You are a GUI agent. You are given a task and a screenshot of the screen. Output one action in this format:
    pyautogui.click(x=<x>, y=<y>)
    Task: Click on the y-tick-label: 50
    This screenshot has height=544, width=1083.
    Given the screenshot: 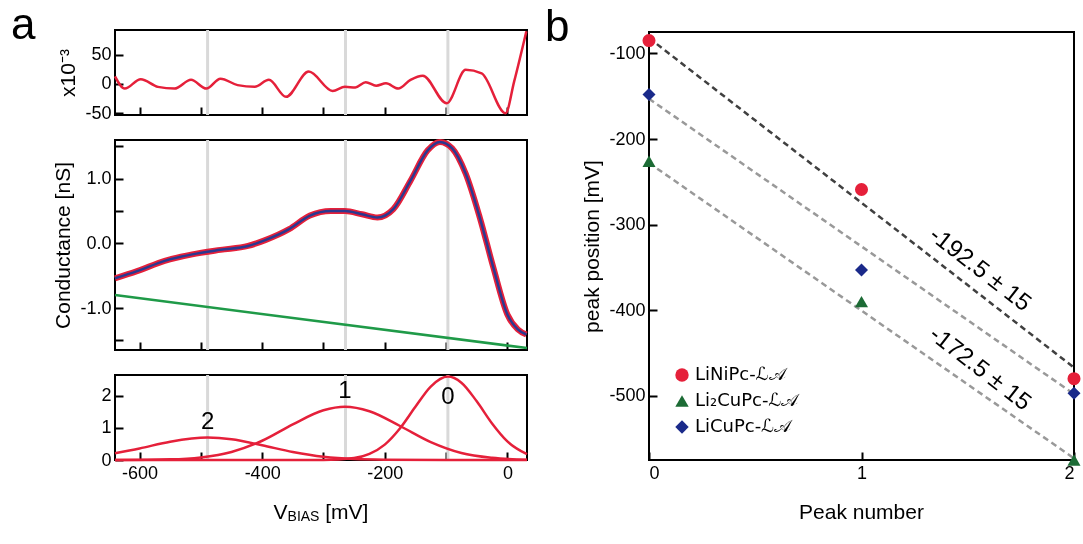 What is the action you would take?
    pyautogui.click(x=101, y=54)
    